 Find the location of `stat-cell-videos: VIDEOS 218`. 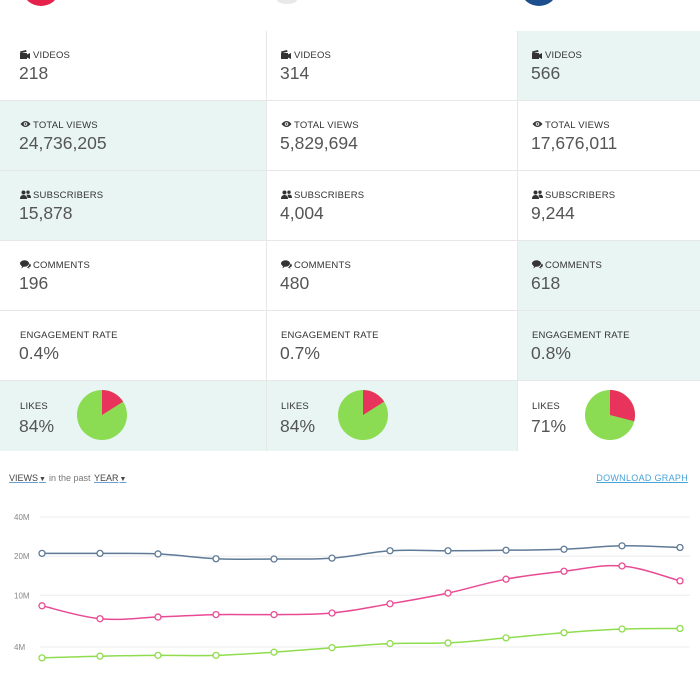

stat-cell-videos: VIDEOS 218 is located at coordinates (133, 66).